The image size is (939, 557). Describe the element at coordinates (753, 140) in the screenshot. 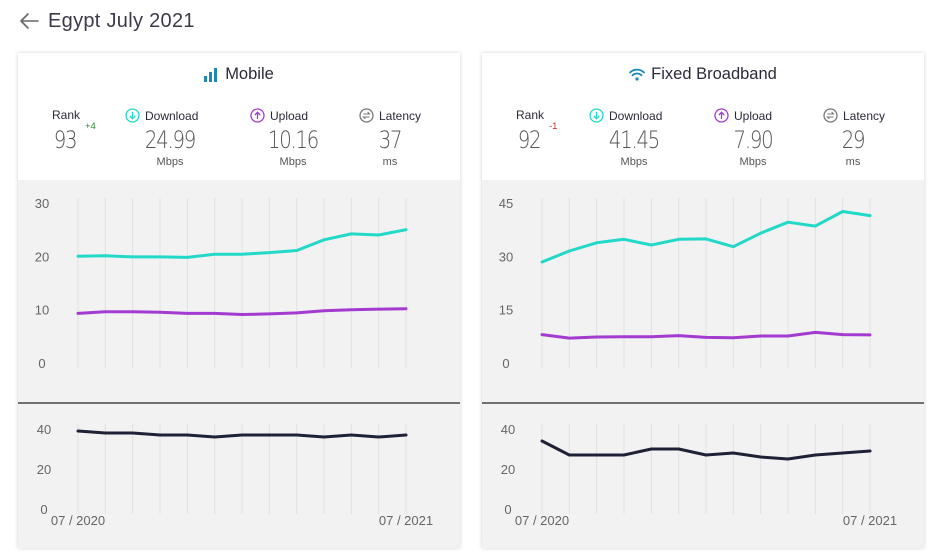

I see `fixed-upload-value: 7.90` at that location.